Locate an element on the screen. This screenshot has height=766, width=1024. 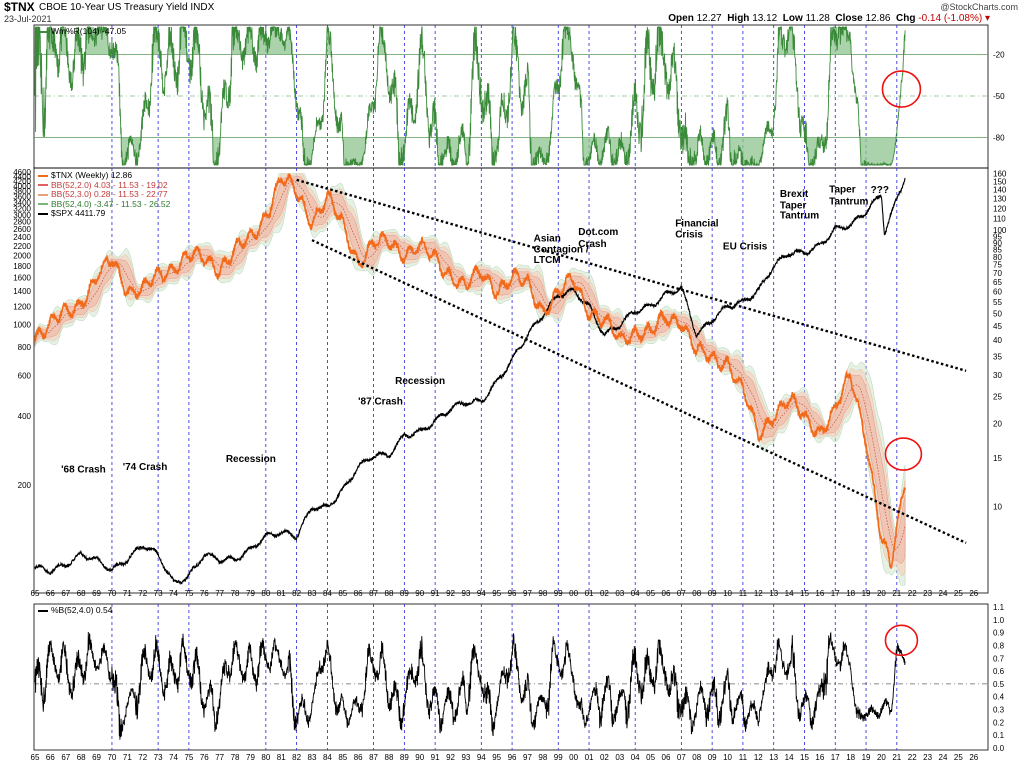
x-tick-label: 99 is located at coordinates (558, 593).